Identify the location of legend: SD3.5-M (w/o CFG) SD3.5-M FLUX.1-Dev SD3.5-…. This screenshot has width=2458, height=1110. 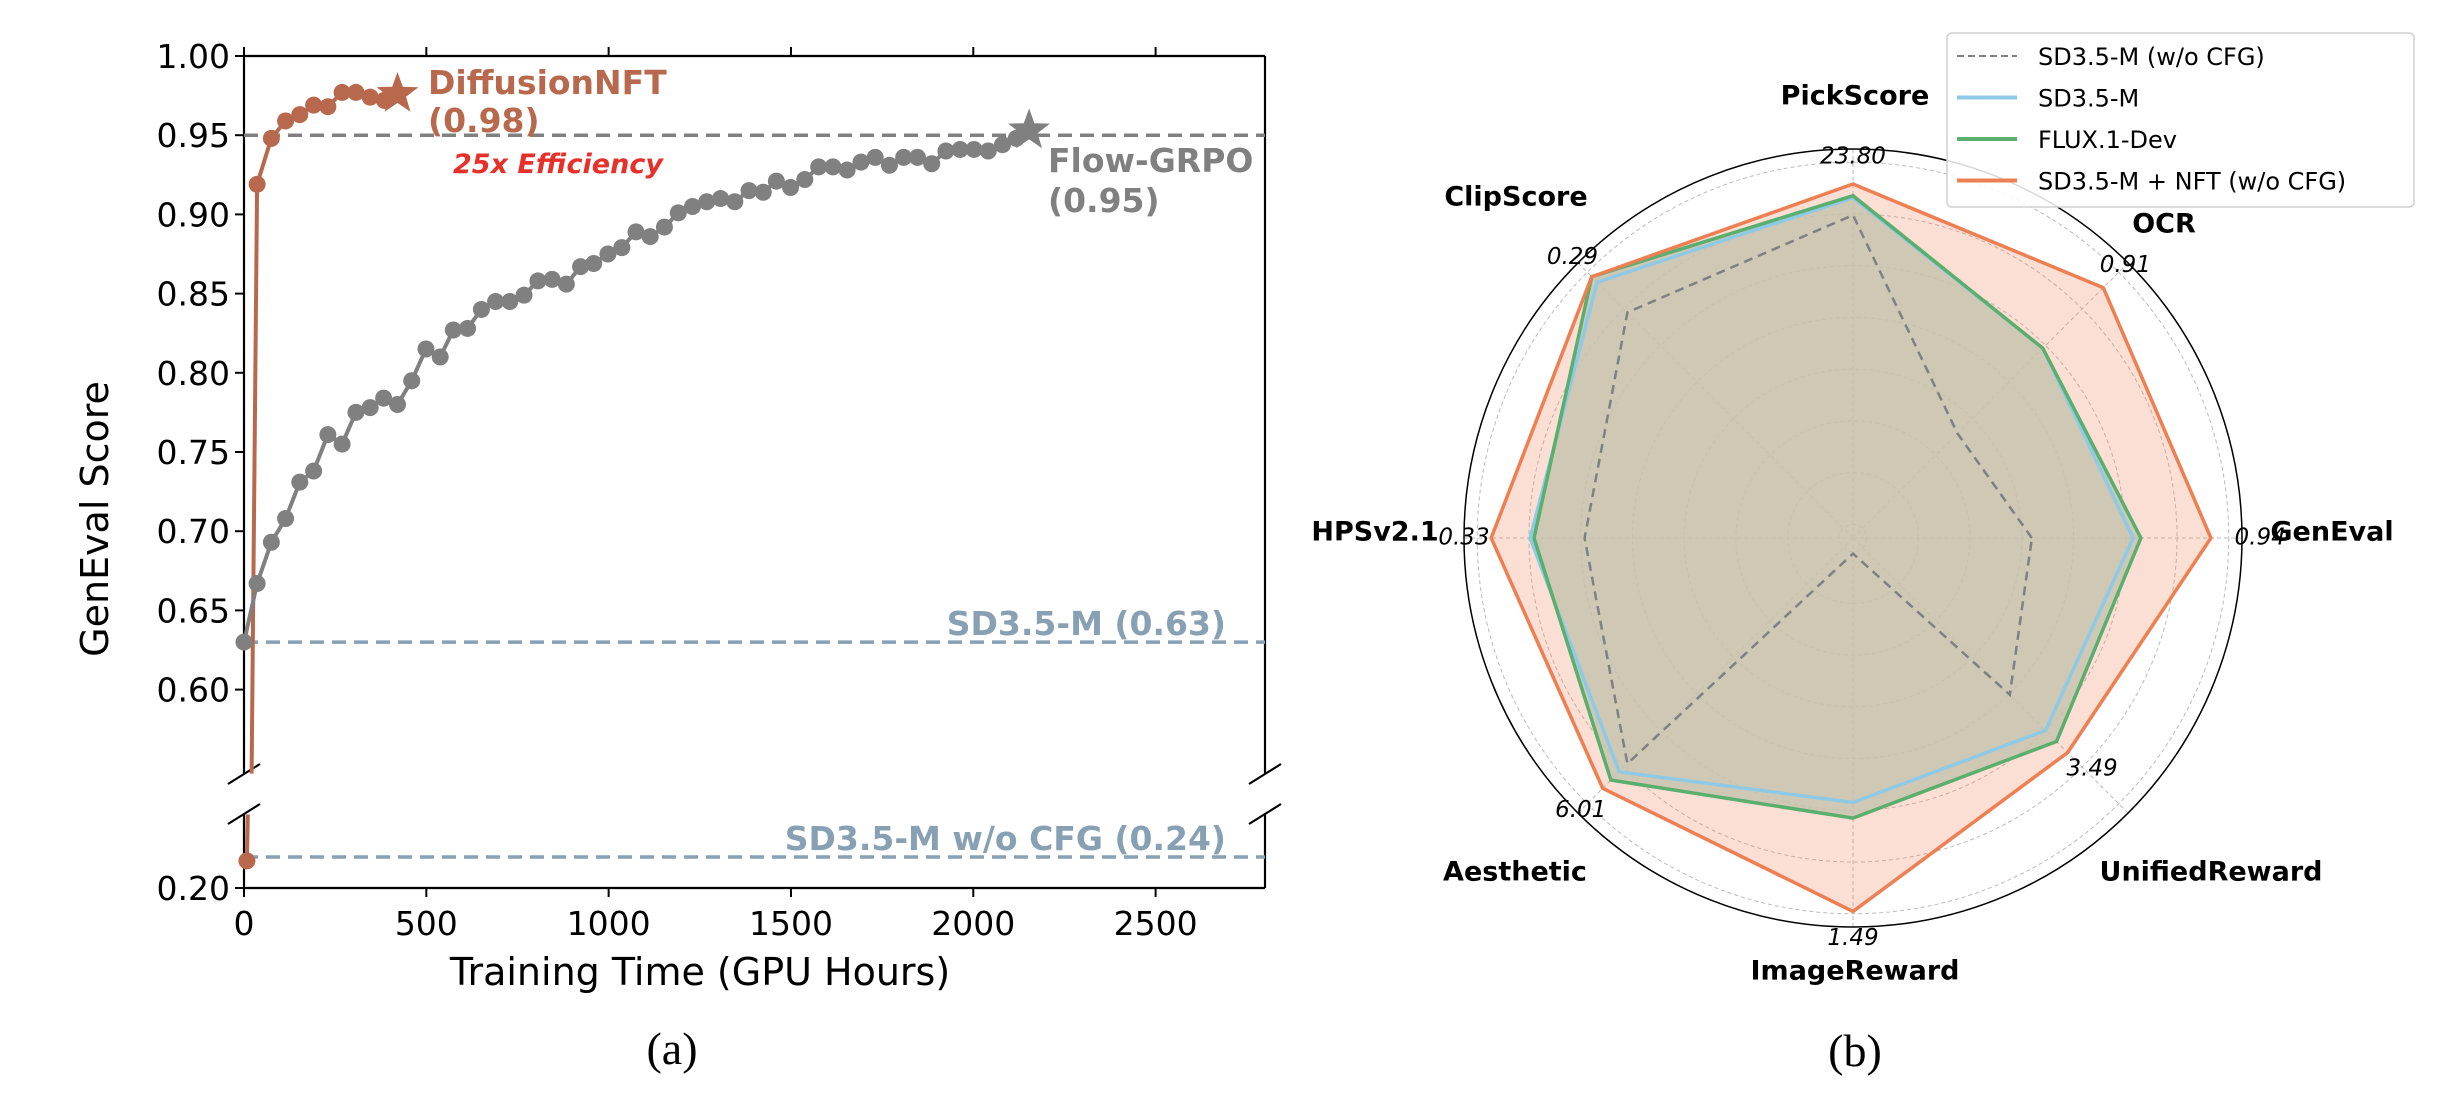
(2180, 120).